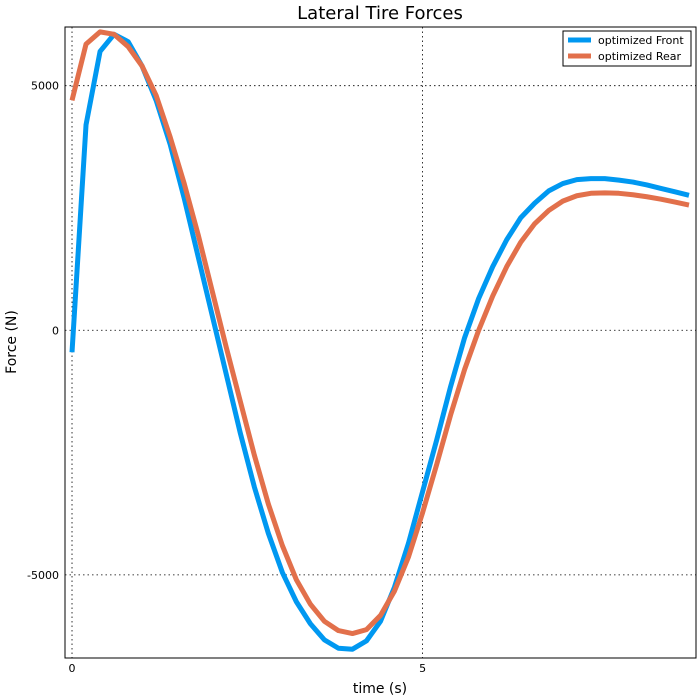 This screenshot has height=700, width=700. I want to click on legend: optimized Front optimized Rear, so click(627, 48).